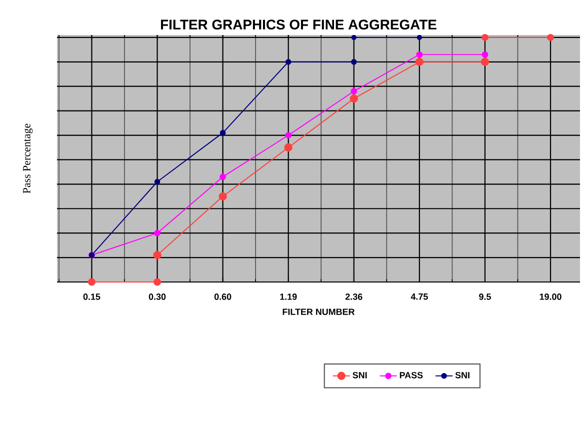  What do you see at coordinates (419, 297) in the screenshot?
I see `x-tick-label: 4.75` at bounding box center [419, 297].